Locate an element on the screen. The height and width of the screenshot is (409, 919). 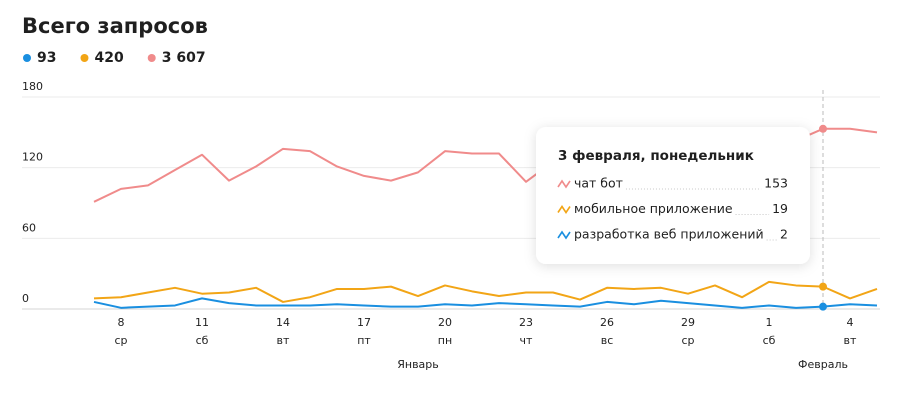
x-tick-label: 17 is located at coordinates (364, 322).